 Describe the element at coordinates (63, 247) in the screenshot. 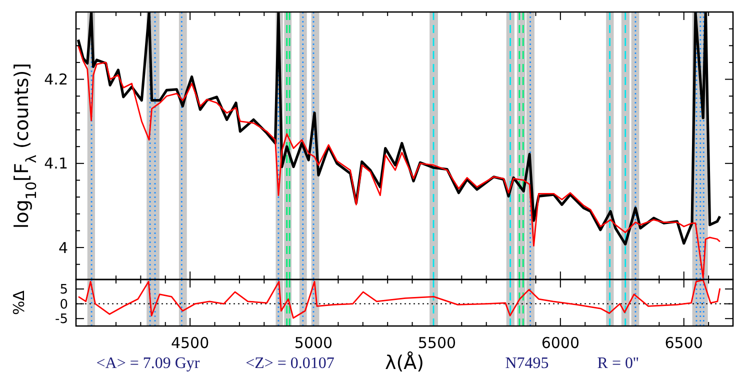

I see `y-tick-label: 4` at that location.